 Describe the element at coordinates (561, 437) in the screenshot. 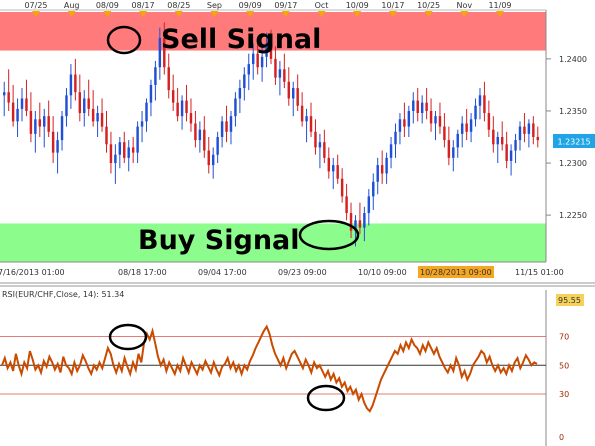

I see `rsi-level-label: 0` at that location.